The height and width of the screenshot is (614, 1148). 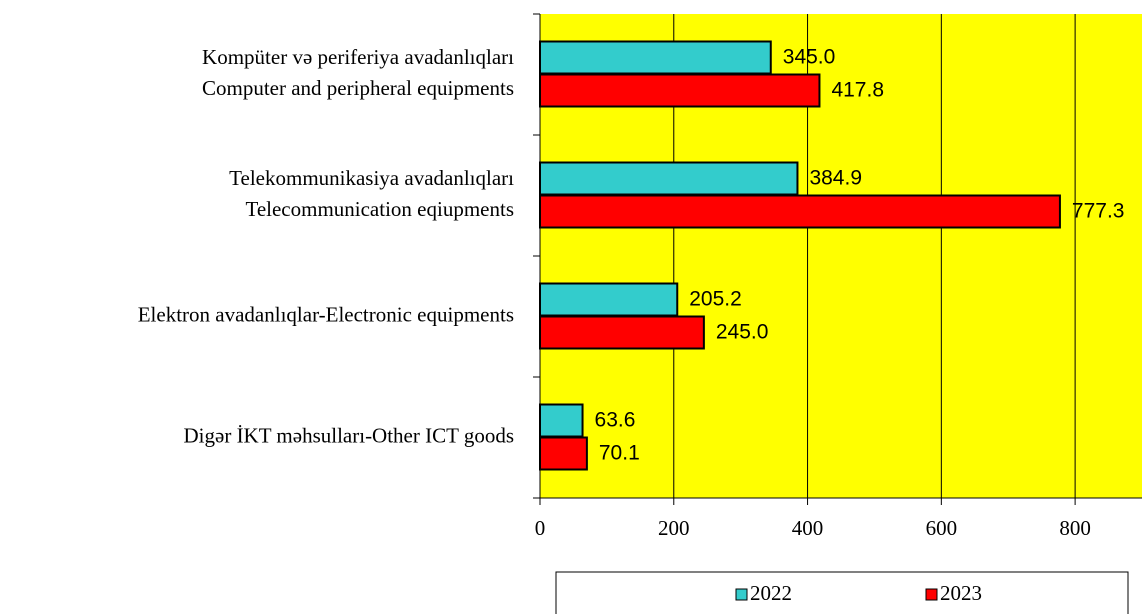 I want to click on data-label: 384.9, so click(x=835, y=178).